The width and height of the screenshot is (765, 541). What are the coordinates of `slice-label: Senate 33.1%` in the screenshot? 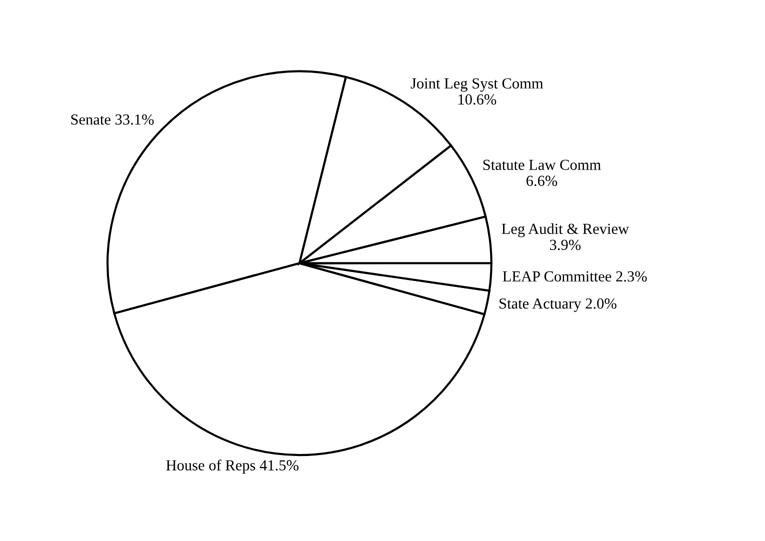 It's located at (112, 119).